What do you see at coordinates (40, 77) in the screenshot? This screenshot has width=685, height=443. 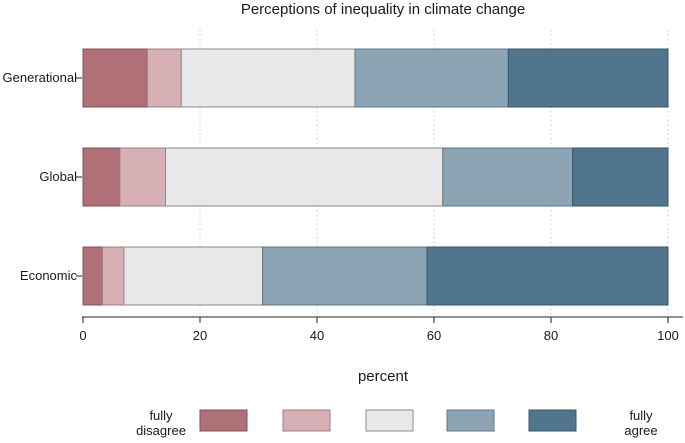 I see `y-tick-label-generational: Generational` at bounding box center [40, 77].